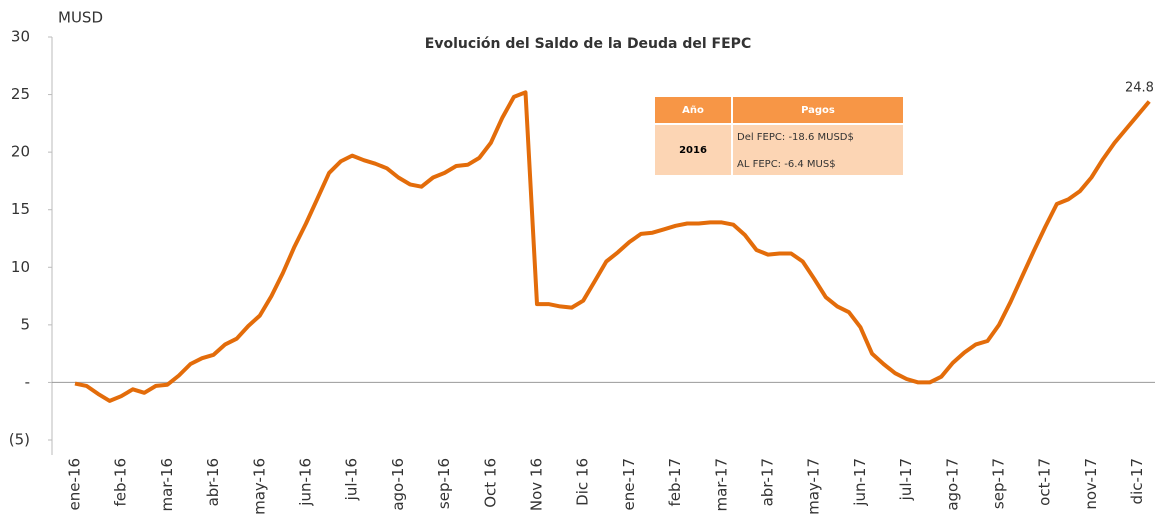  What do you see at coordinates (20, 267) in the screenshot?
I see `y-tick-label: 10` at bounding box center [20, 267].